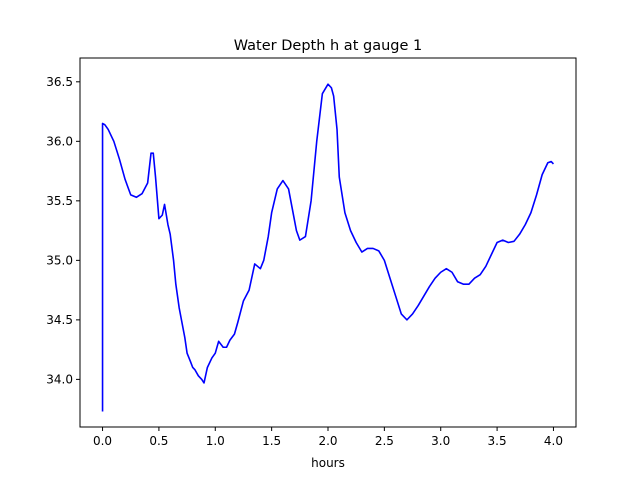 Image resolution: width=640 pixels, height=480 pixels. Describe the element at coordinates (384, 441) in the screenshot. I see `x-tick-label: 2.5` at that location.